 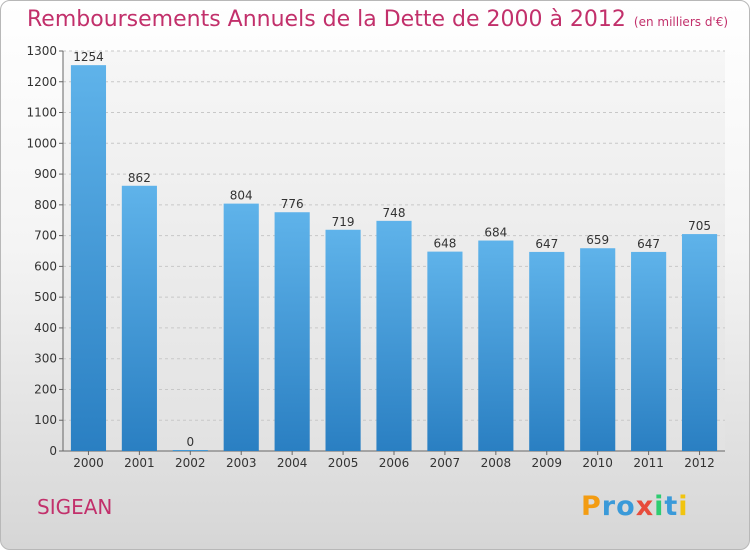 I want to click on value-label: 705, so click(x=699, y=226).